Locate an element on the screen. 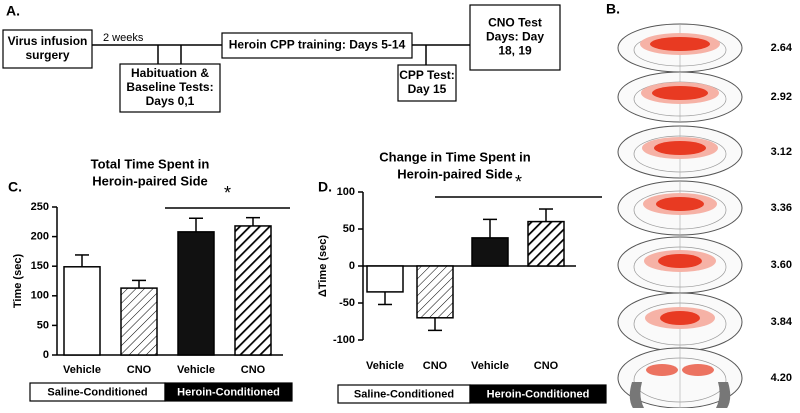 The width and height of the screenshot is (800, 413). y-tick-label: -100 is located at coordinates (344, 340).